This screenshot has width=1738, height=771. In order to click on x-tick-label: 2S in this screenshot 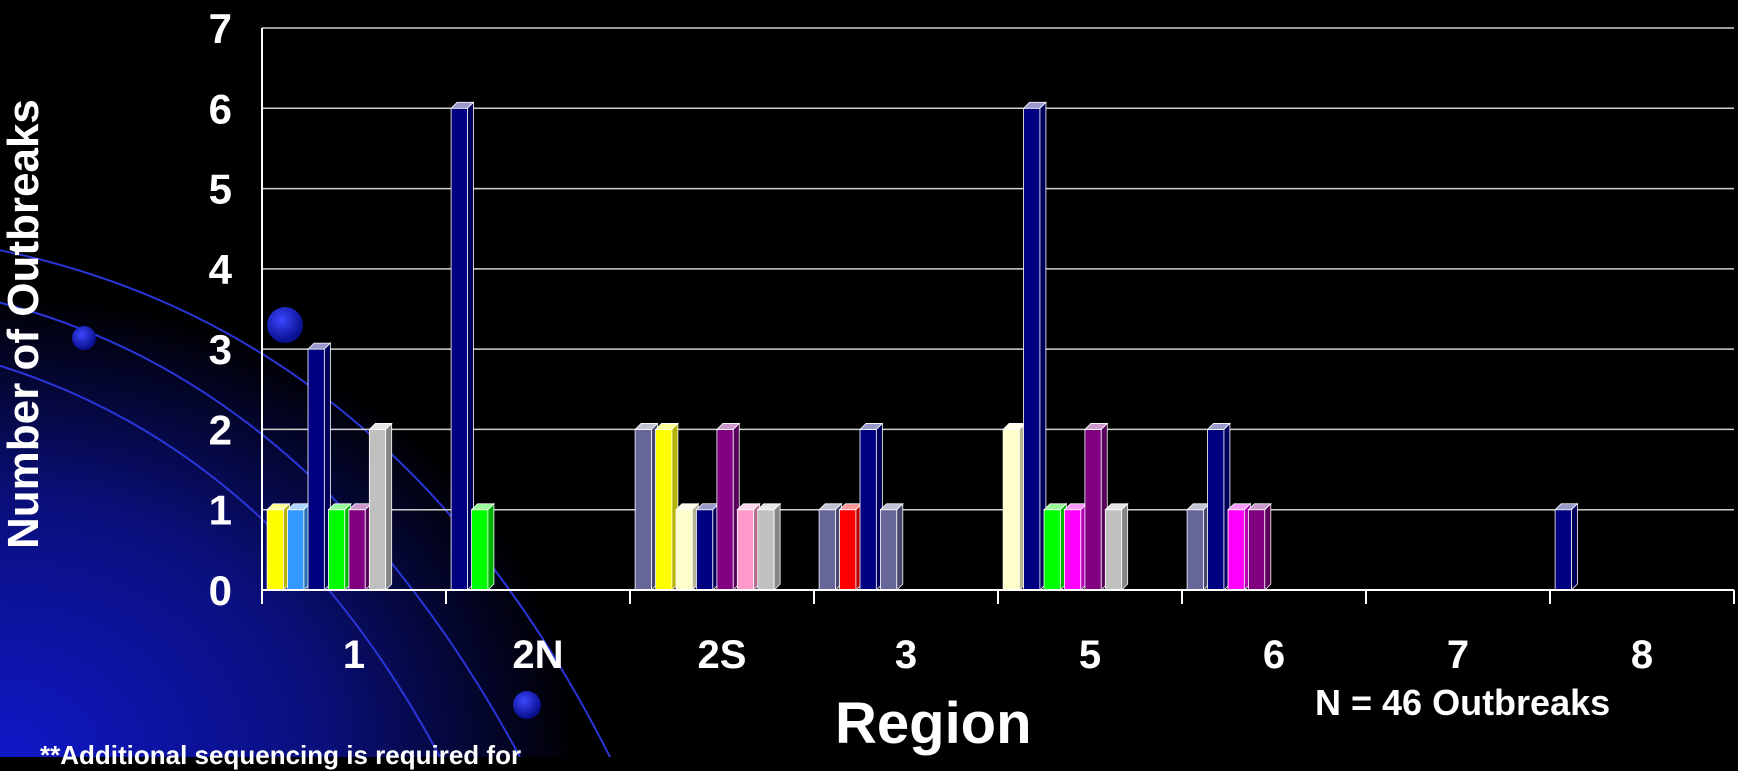, I will do `click(722, 655)`.